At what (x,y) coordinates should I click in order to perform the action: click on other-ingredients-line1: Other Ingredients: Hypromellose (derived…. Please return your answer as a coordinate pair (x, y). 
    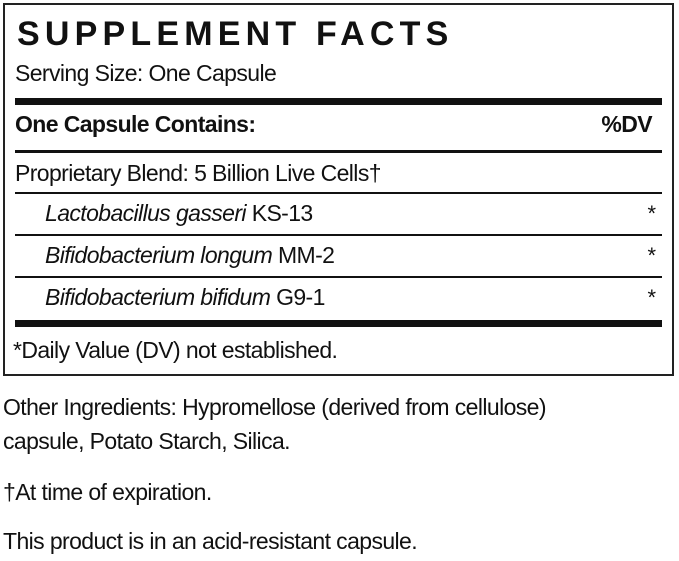
    Looking at the image, I should click on (275, 407).